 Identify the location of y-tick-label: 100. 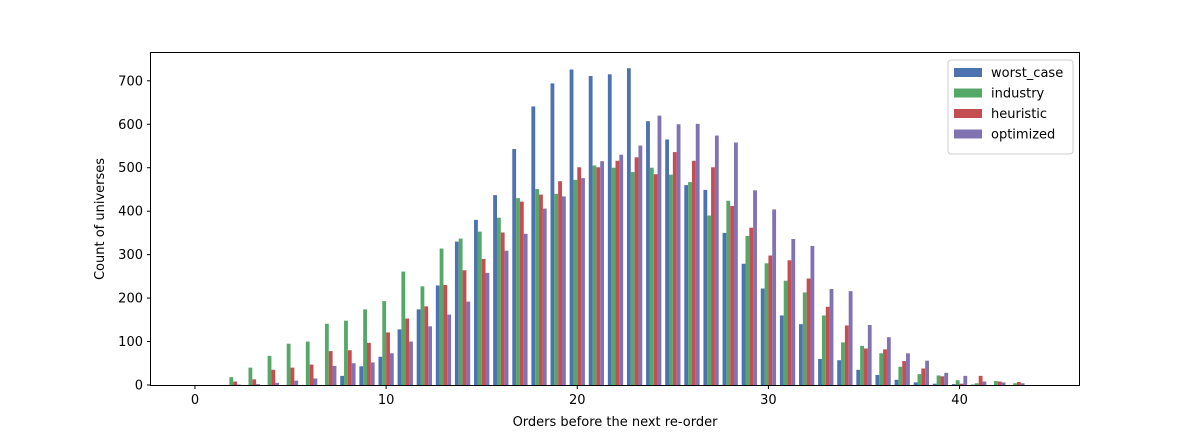
(130, 342).